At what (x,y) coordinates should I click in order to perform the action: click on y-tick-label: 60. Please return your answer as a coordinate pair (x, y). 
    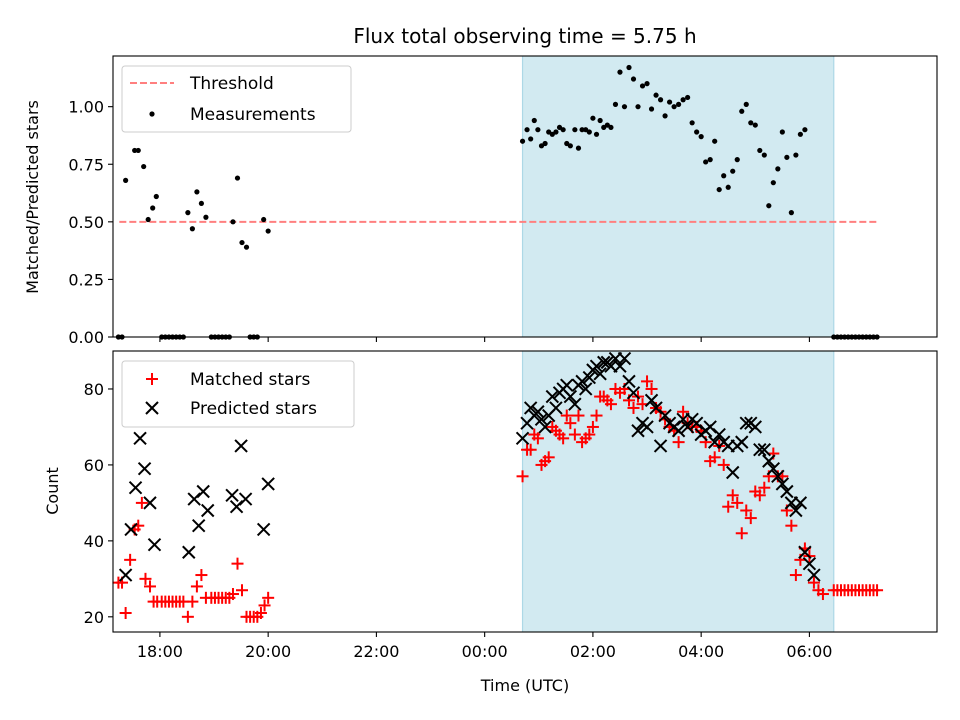
    Looking at the image, I should click on (94, 465).